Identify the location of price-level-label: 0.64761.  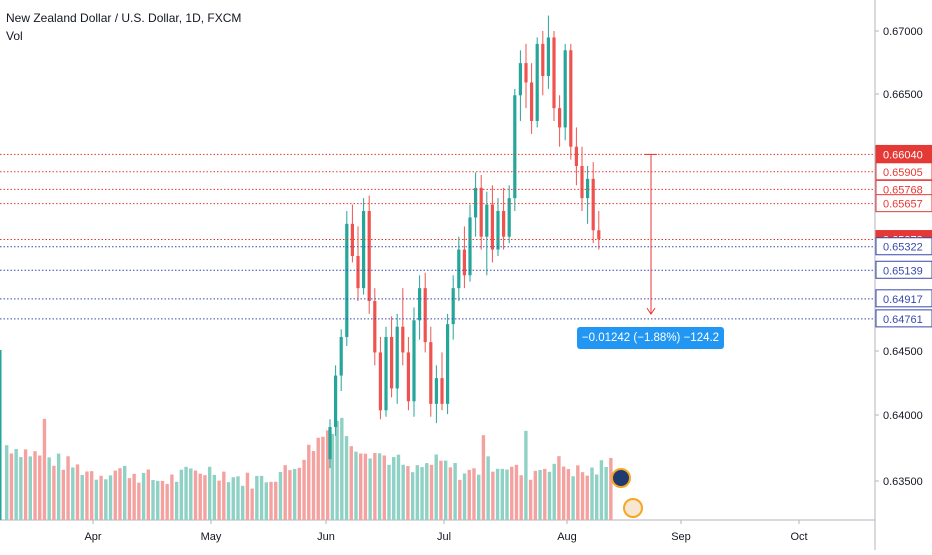
(903, 320).